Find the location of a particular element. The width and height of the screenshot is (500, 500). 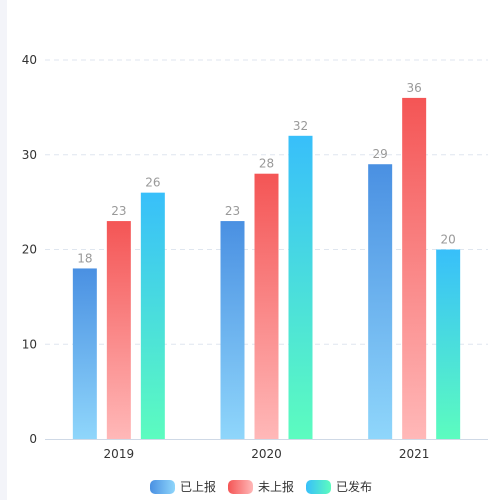

panel-left-edge is located at coordinates (3, 250).